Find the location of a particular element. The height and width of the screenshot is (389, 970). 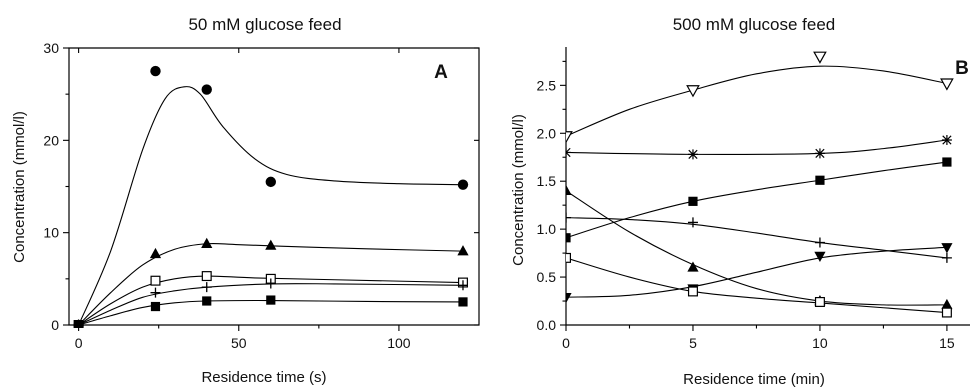

x-tick-label: 10 is located at coordinates (820, 343).